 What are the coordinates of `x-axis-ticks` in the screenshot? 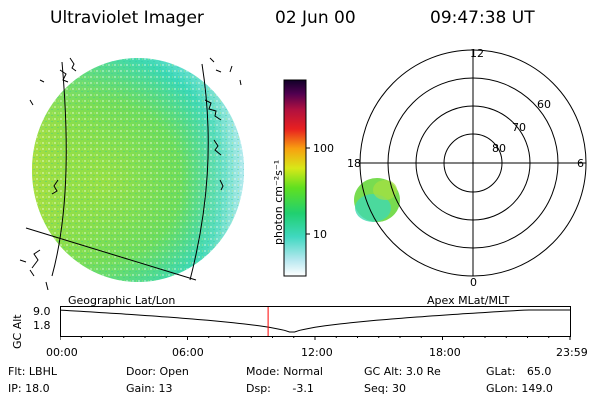 It's located at (315, 338).